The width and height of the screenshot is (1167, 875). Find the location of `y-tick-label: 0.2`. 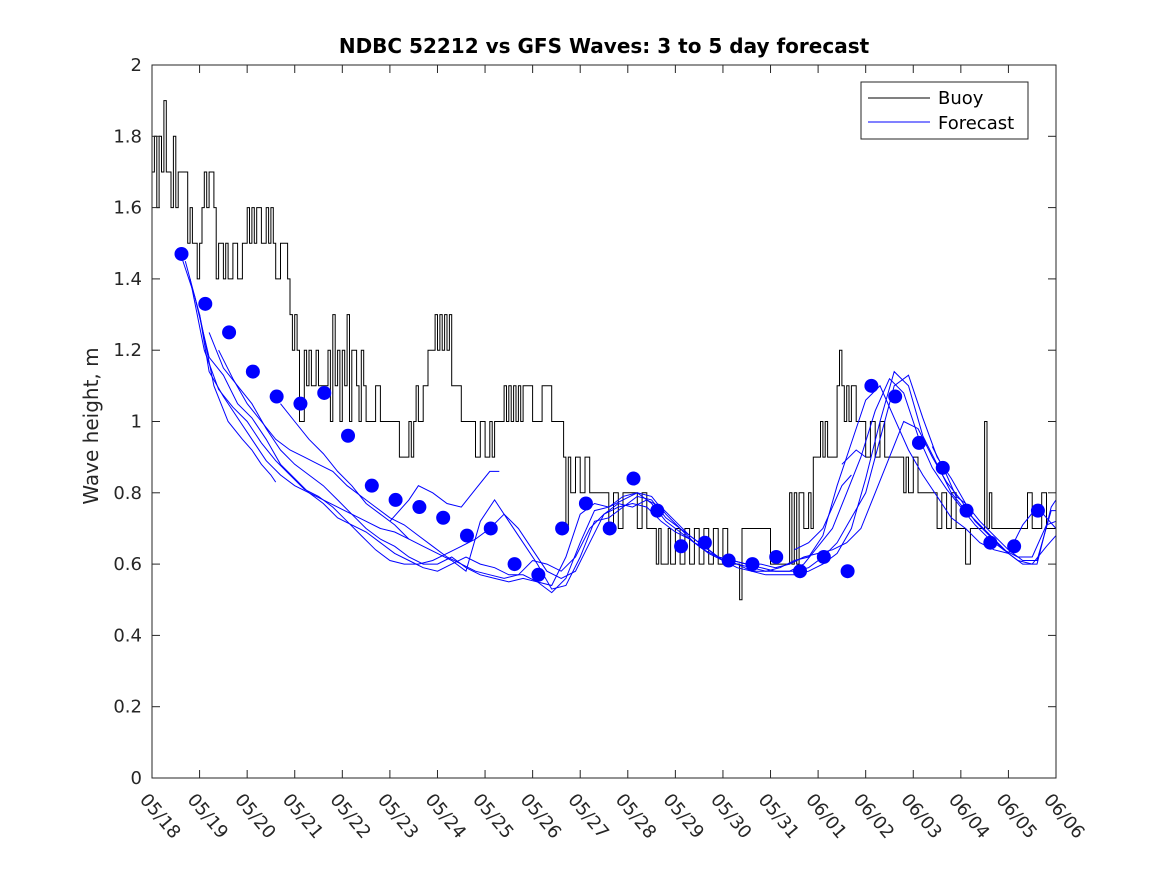

y-tick-label: 0.2 is located at coordinates (127, 707).